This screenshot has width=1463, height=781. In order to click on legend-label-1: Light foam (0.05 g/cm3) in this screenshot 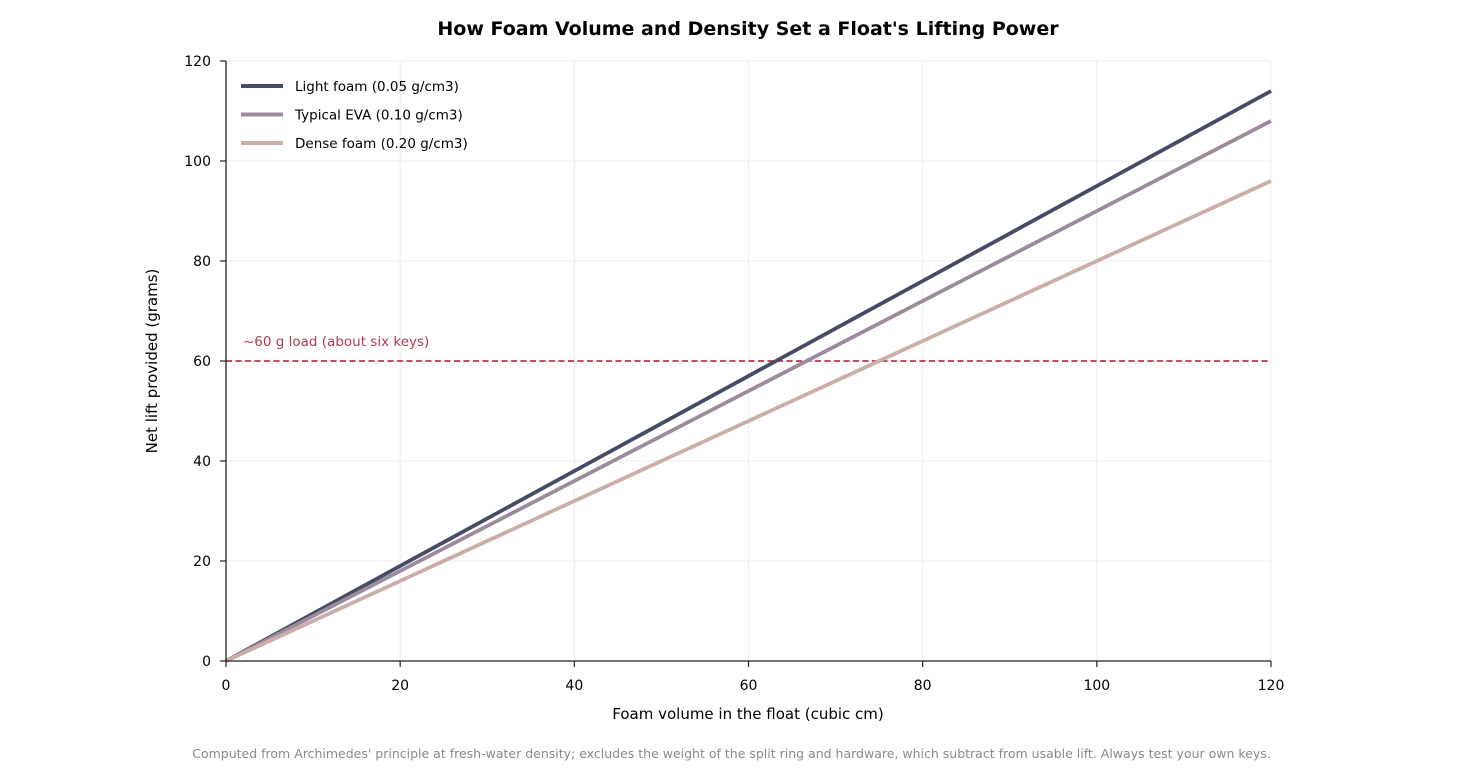, I will do `click(377, 87)`.